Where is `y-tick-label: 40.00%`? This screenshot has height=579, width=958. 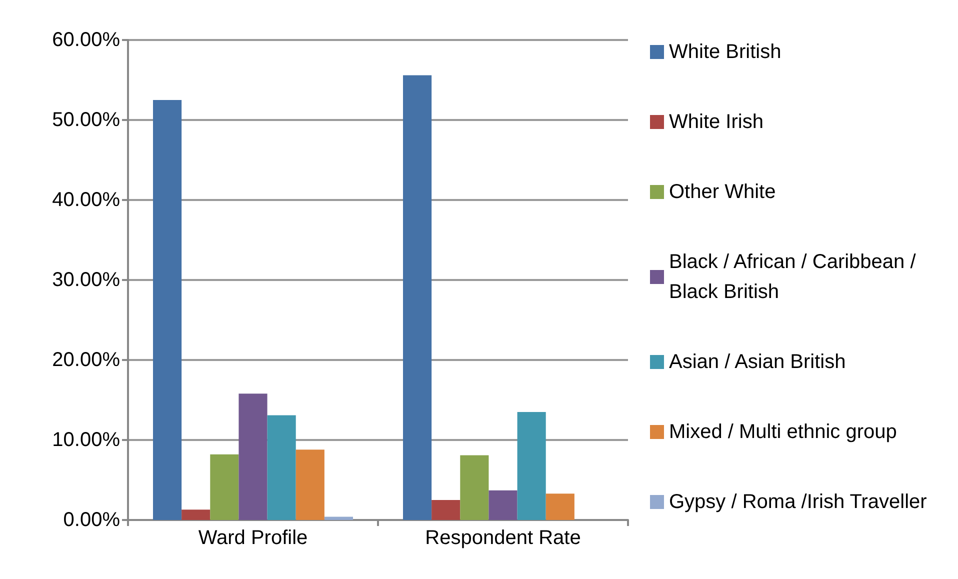 y-tick-label: 40.00% is located at coordinates (86, 200).